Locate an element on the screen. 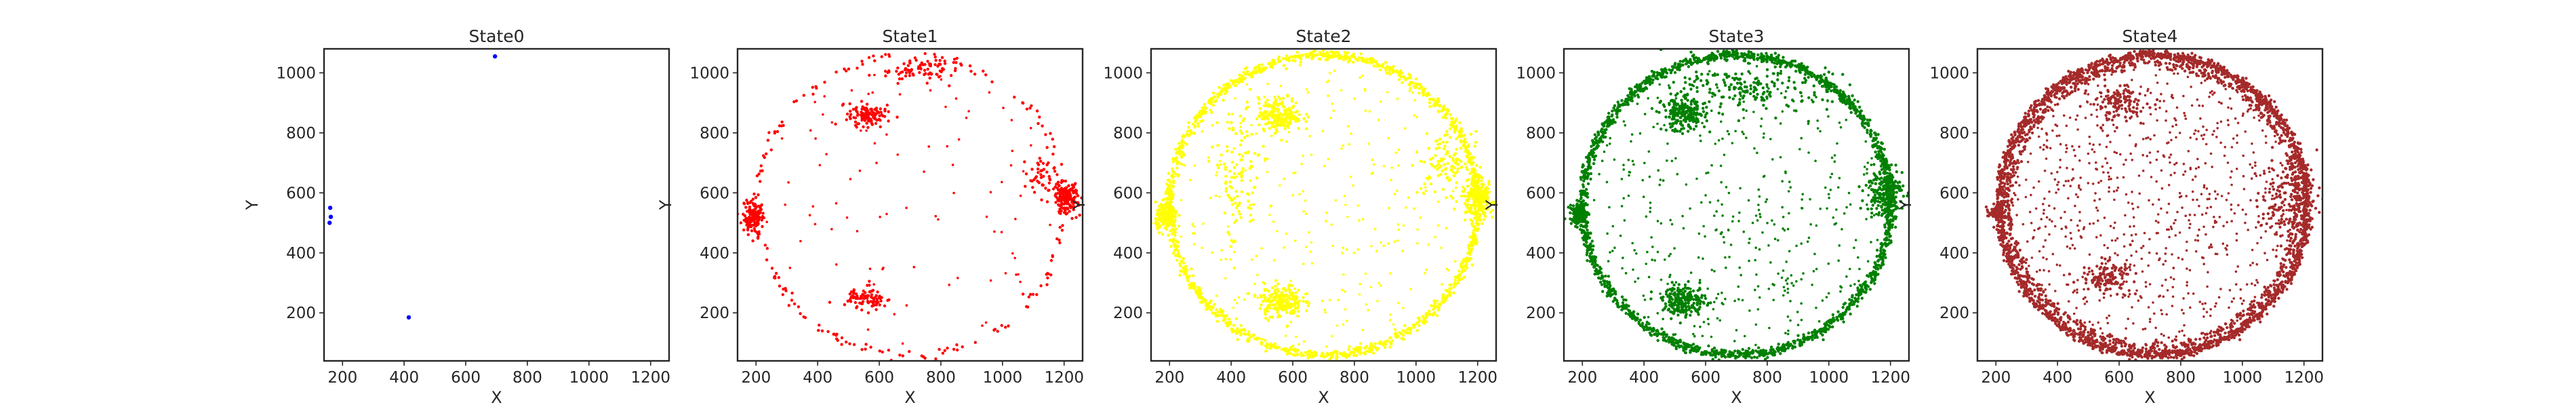 The height and width of the screenshot is (407, 2576). x-tick-label: 400 is located at coordinates (817, 378).